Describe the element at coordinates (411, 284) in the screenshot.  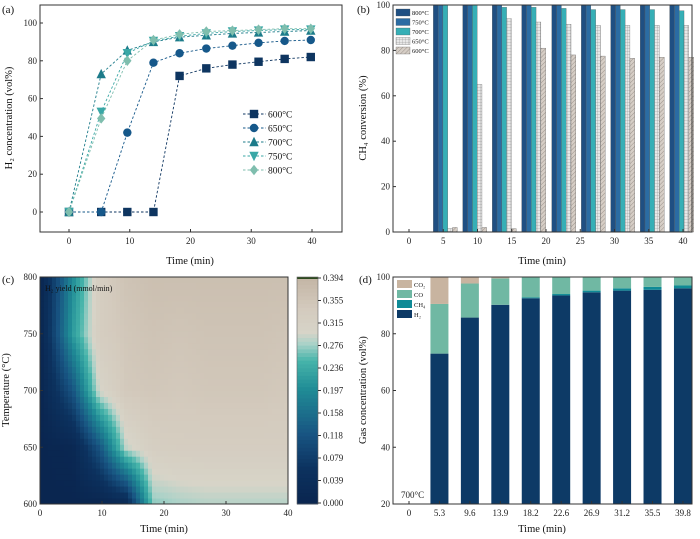
I see `legend-item: CO₂` at that location.